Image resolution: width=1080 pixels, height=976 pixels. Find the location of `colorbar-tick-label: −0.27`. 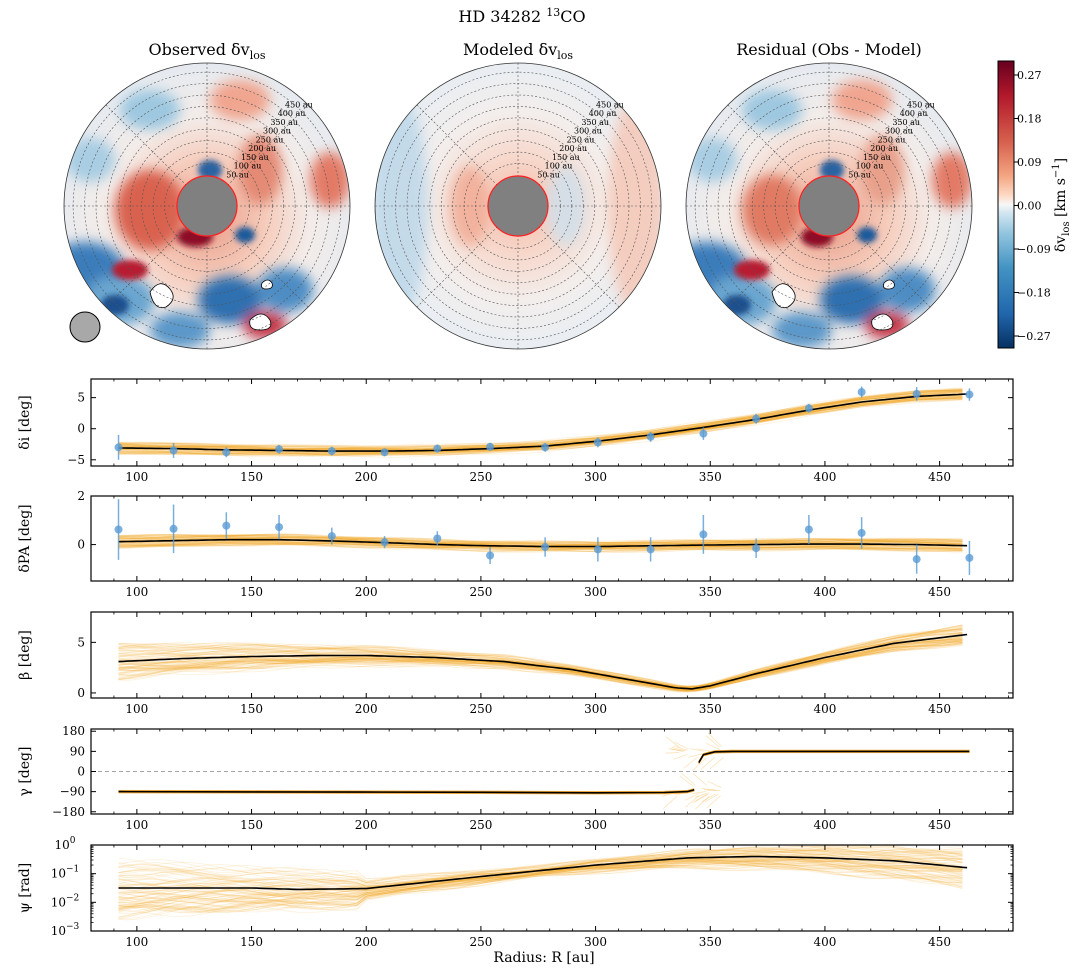

colorbar-tick-label: −0.27 is located at coordinates (1034, 336).